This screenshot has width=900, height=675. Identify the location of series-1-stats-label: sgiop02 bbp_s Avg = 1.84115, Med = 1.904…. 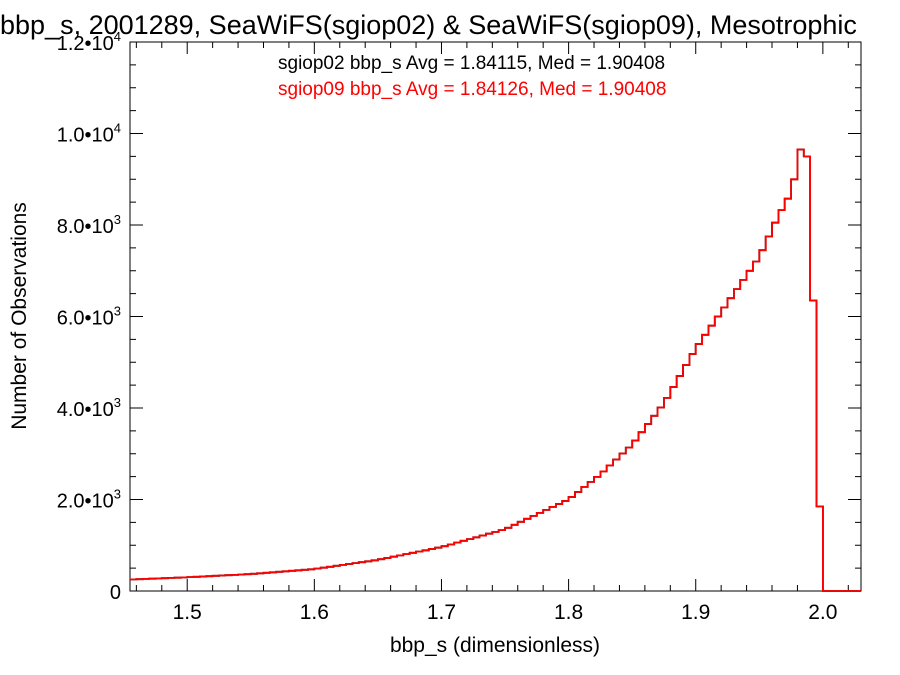
(471, 63).